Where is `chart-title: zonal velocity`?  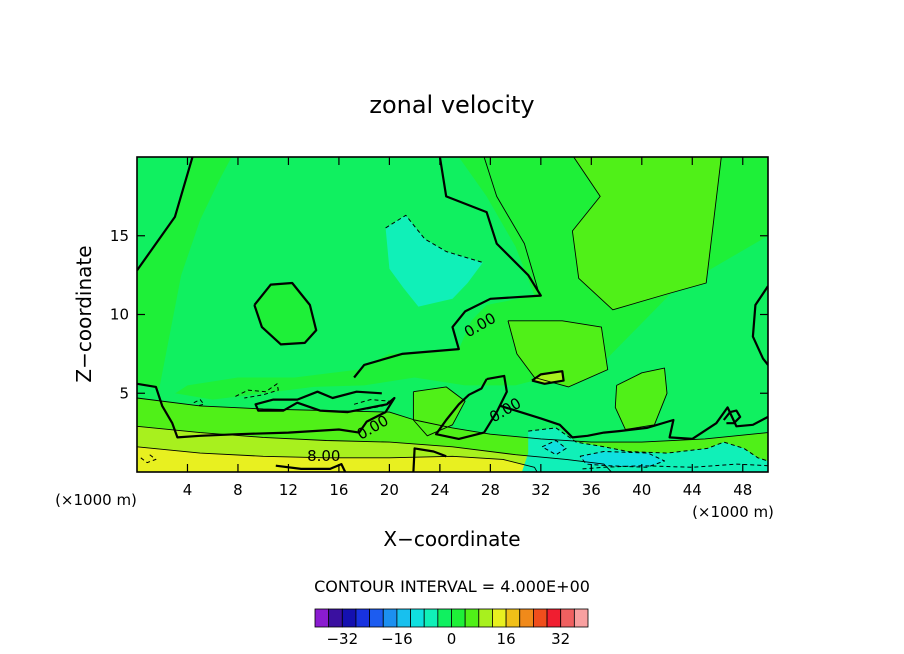
chart-title: zonal velocity is located at coordinates (451, 105).